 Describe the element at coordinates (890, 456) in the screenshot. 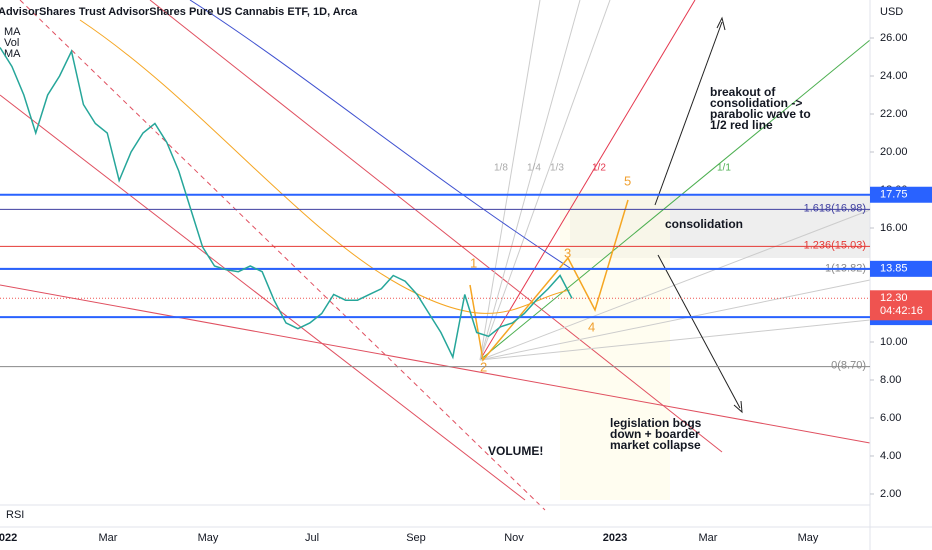

I see `y-tick-label: 4.00` at that location.